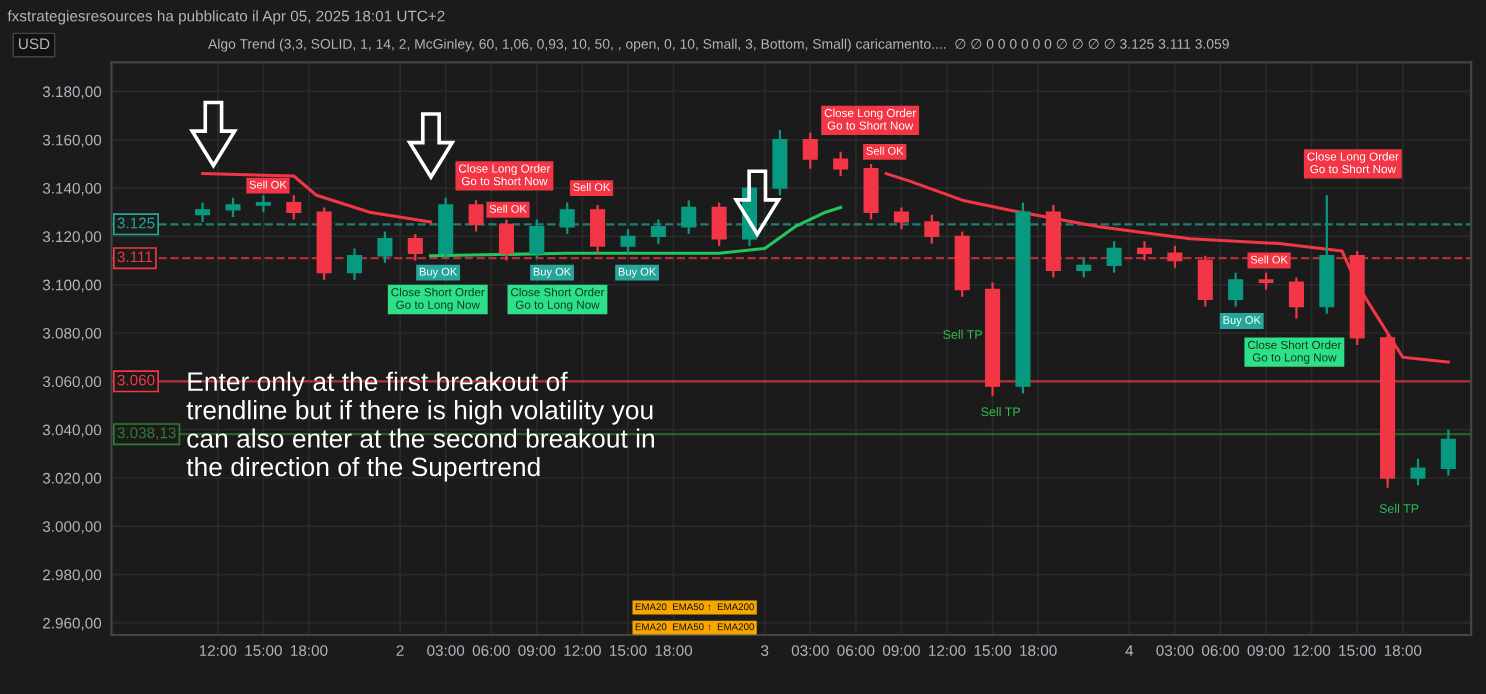 This screenshot has width=1486, height=694. I want to click on line-series, so click(635, 231).